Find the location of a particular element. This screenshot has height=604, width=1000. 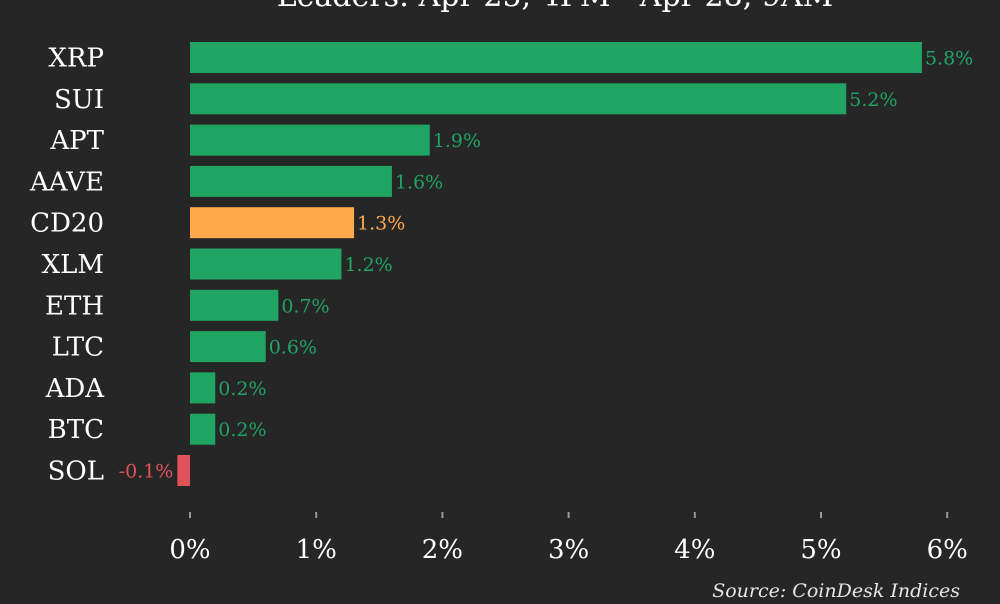

x-axis: 0% 1% 2% 3% 4% 5% 6% is located at coordinates (568, 538).